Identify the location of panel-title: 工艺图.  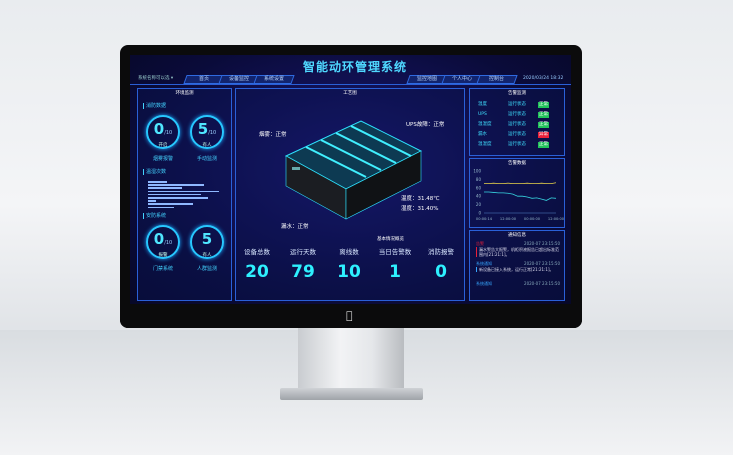
(350, 93).